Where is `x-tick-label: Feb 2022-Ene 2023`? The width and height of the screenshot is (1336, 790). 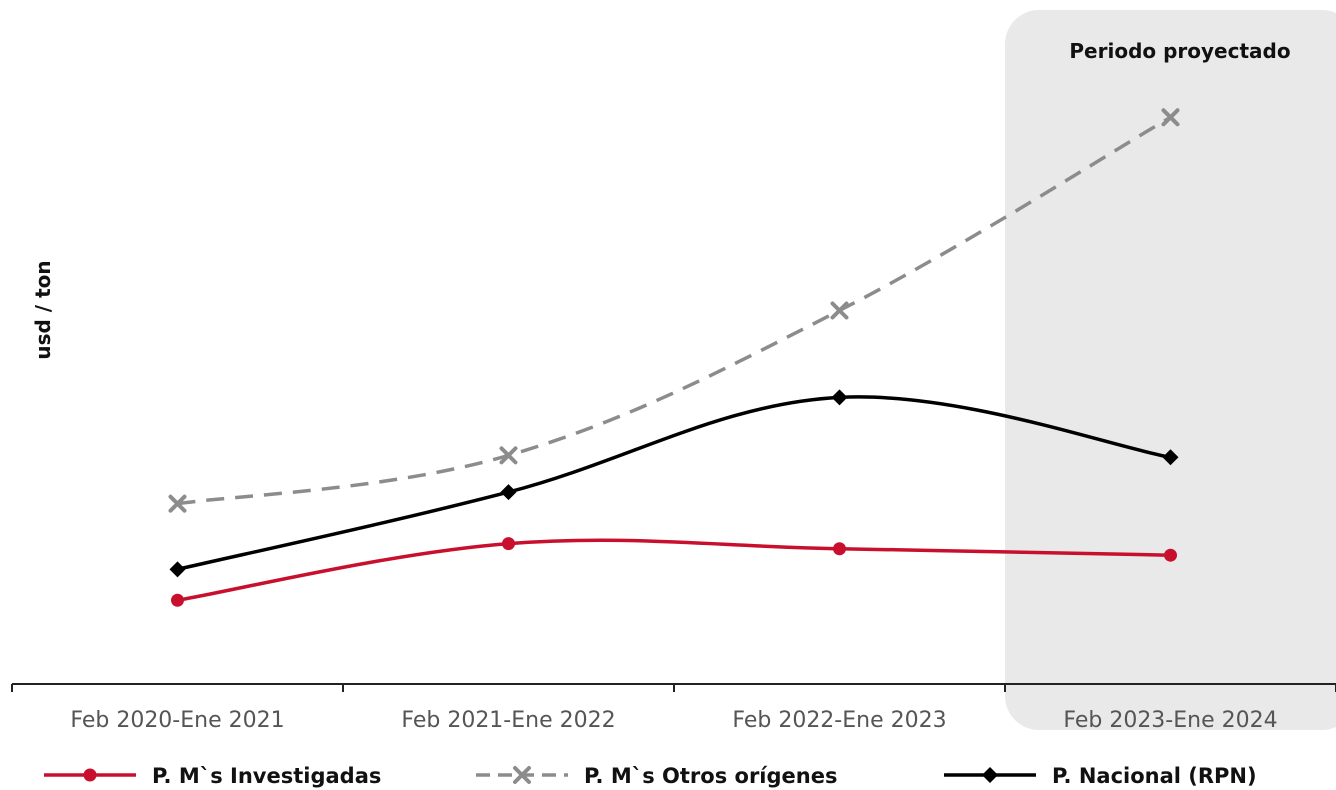 x-tick-label: Feb 2022-Ene 2023 is located at coordinates (839, 720).